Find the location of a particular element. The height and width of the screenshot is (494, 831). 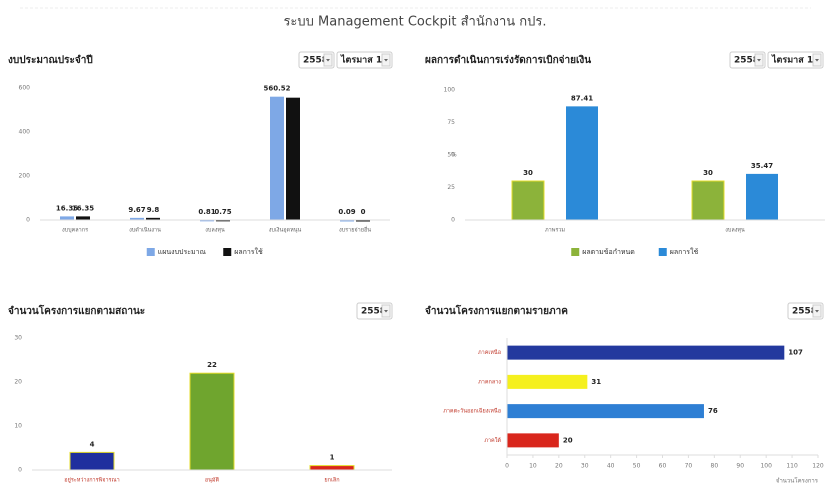

x-axis-label: จำนวนโครงการ is located at coordinates (797, 481).